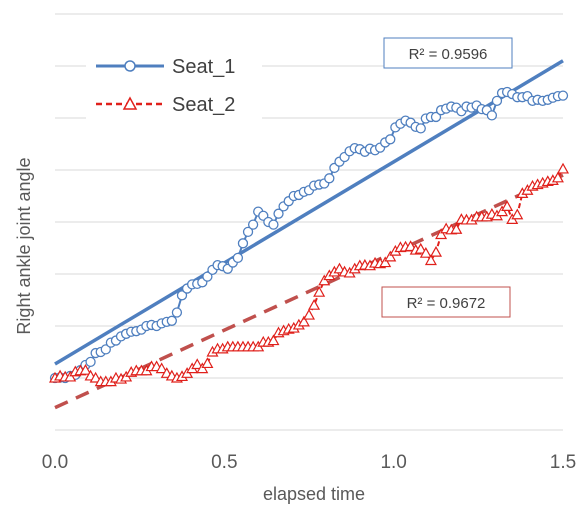 The width and height of the screenshot is (576, 506). I want to click on x-tick-label: 1.0, so click(393, 462).